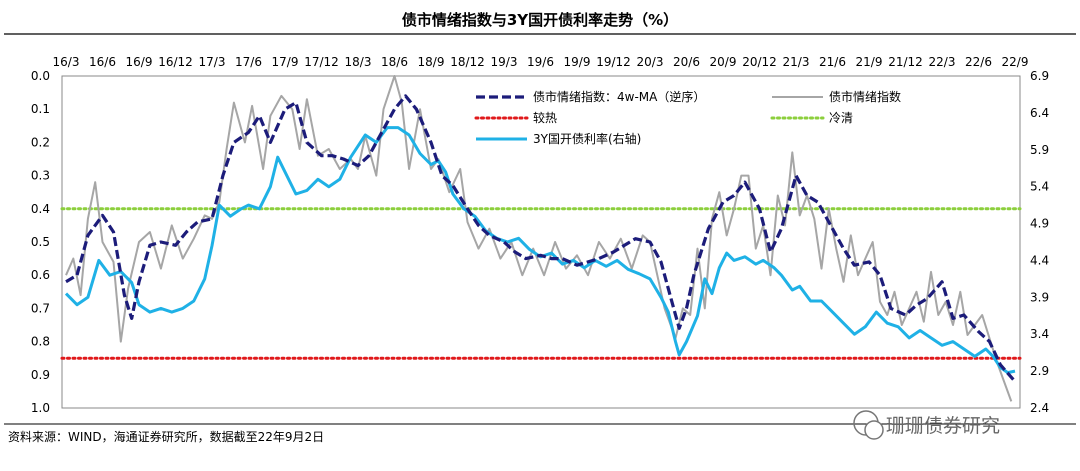 The width and height of the screenshot is (1080, 471). What do you see at coordinates (40, 408) in the screenshot?
I see `left-tick-label: 1.0` at bounding box center [40, 408].